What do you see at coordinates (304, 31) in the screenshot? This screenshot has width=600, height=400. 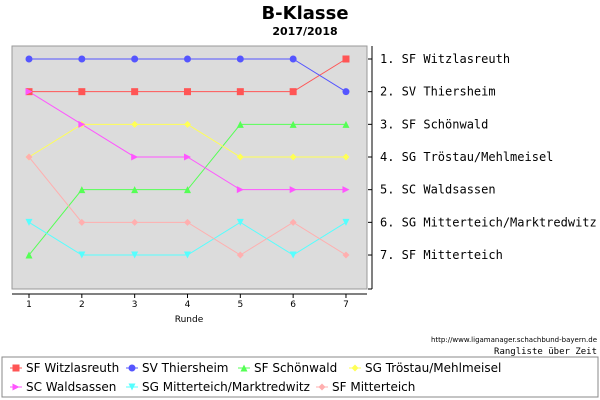 I see `chart-subtitle: 2017/2018` at bounding box center [304, 31].